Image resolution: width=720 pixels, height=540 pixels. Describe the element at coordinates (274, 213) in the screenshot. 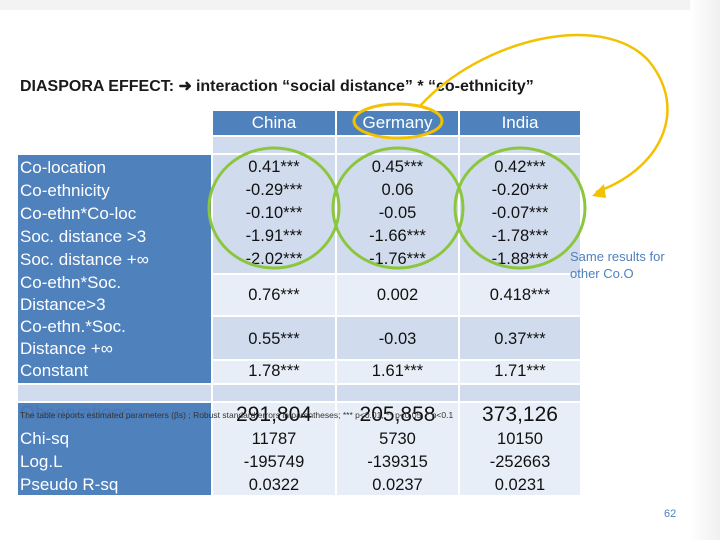

I see `table-cell: -0.10***` at that location.